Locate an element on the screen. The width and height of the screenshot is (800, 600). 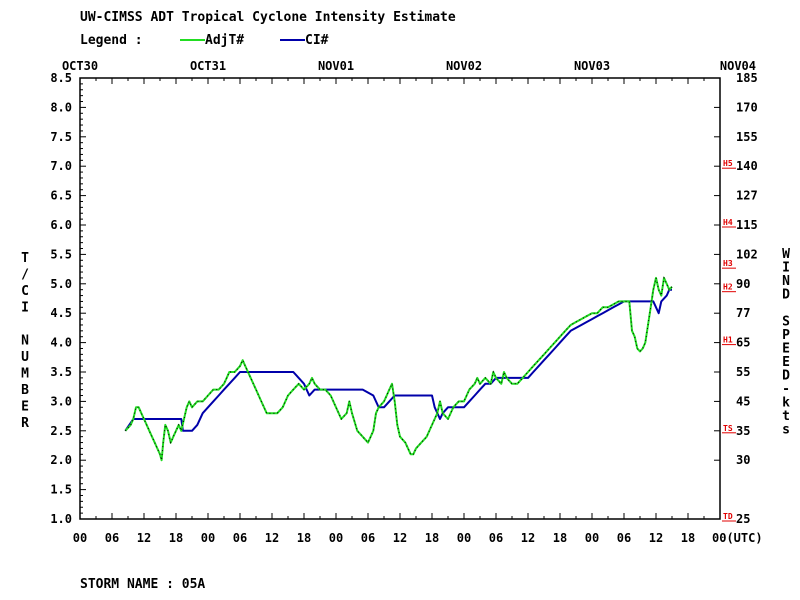
right-axis-label-char: - is located at coordinates (786, 389).